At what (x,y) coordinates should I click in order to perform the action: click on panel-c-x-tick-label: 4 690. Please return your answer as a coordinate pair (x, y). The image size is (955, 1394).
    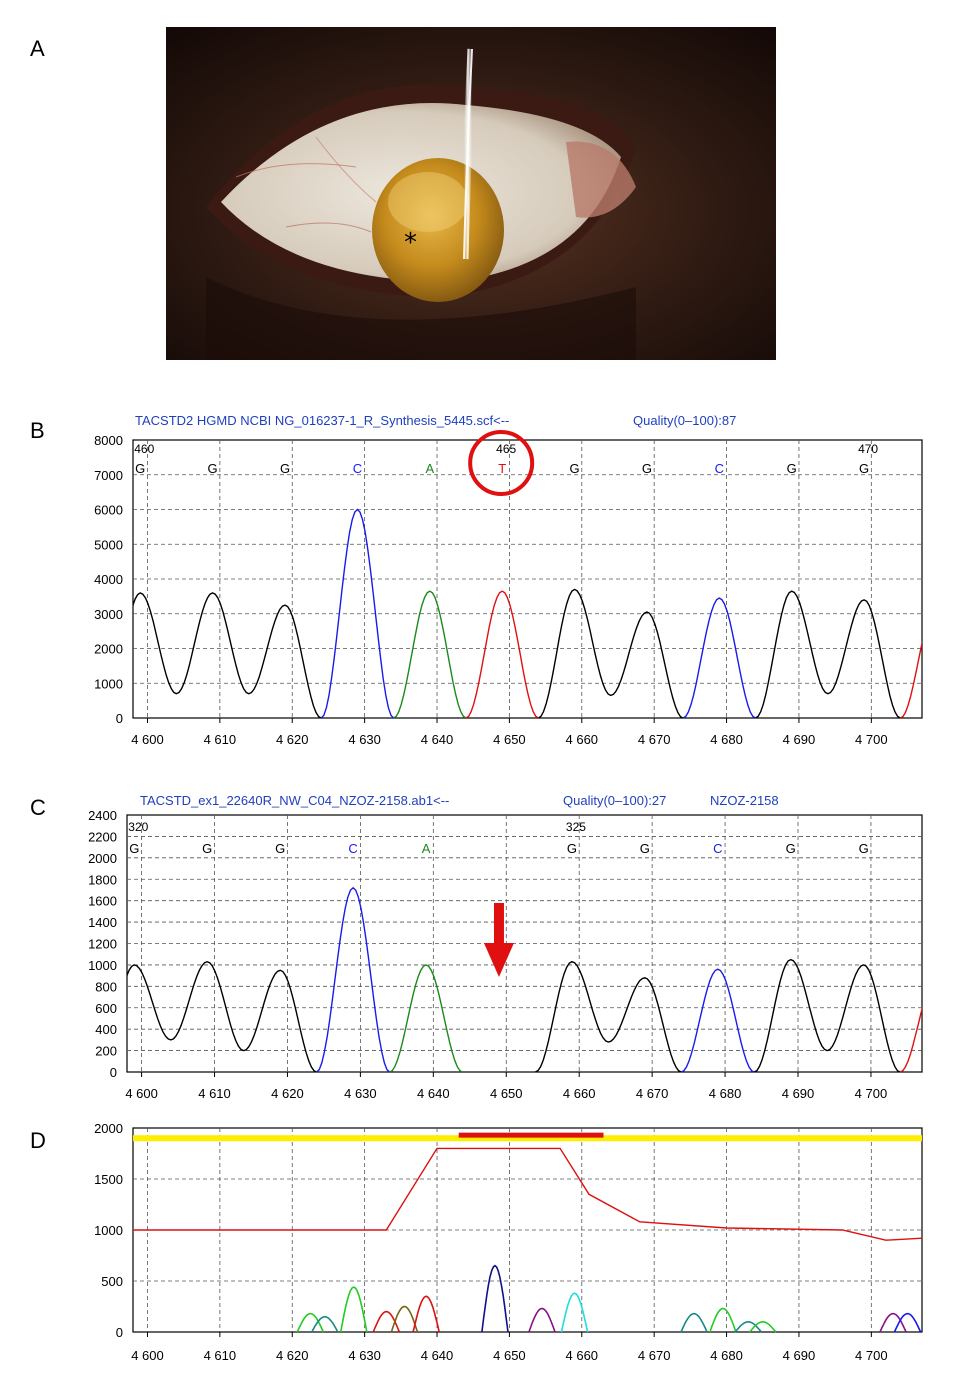
    Looking at the image, I should click on (798, 1093).